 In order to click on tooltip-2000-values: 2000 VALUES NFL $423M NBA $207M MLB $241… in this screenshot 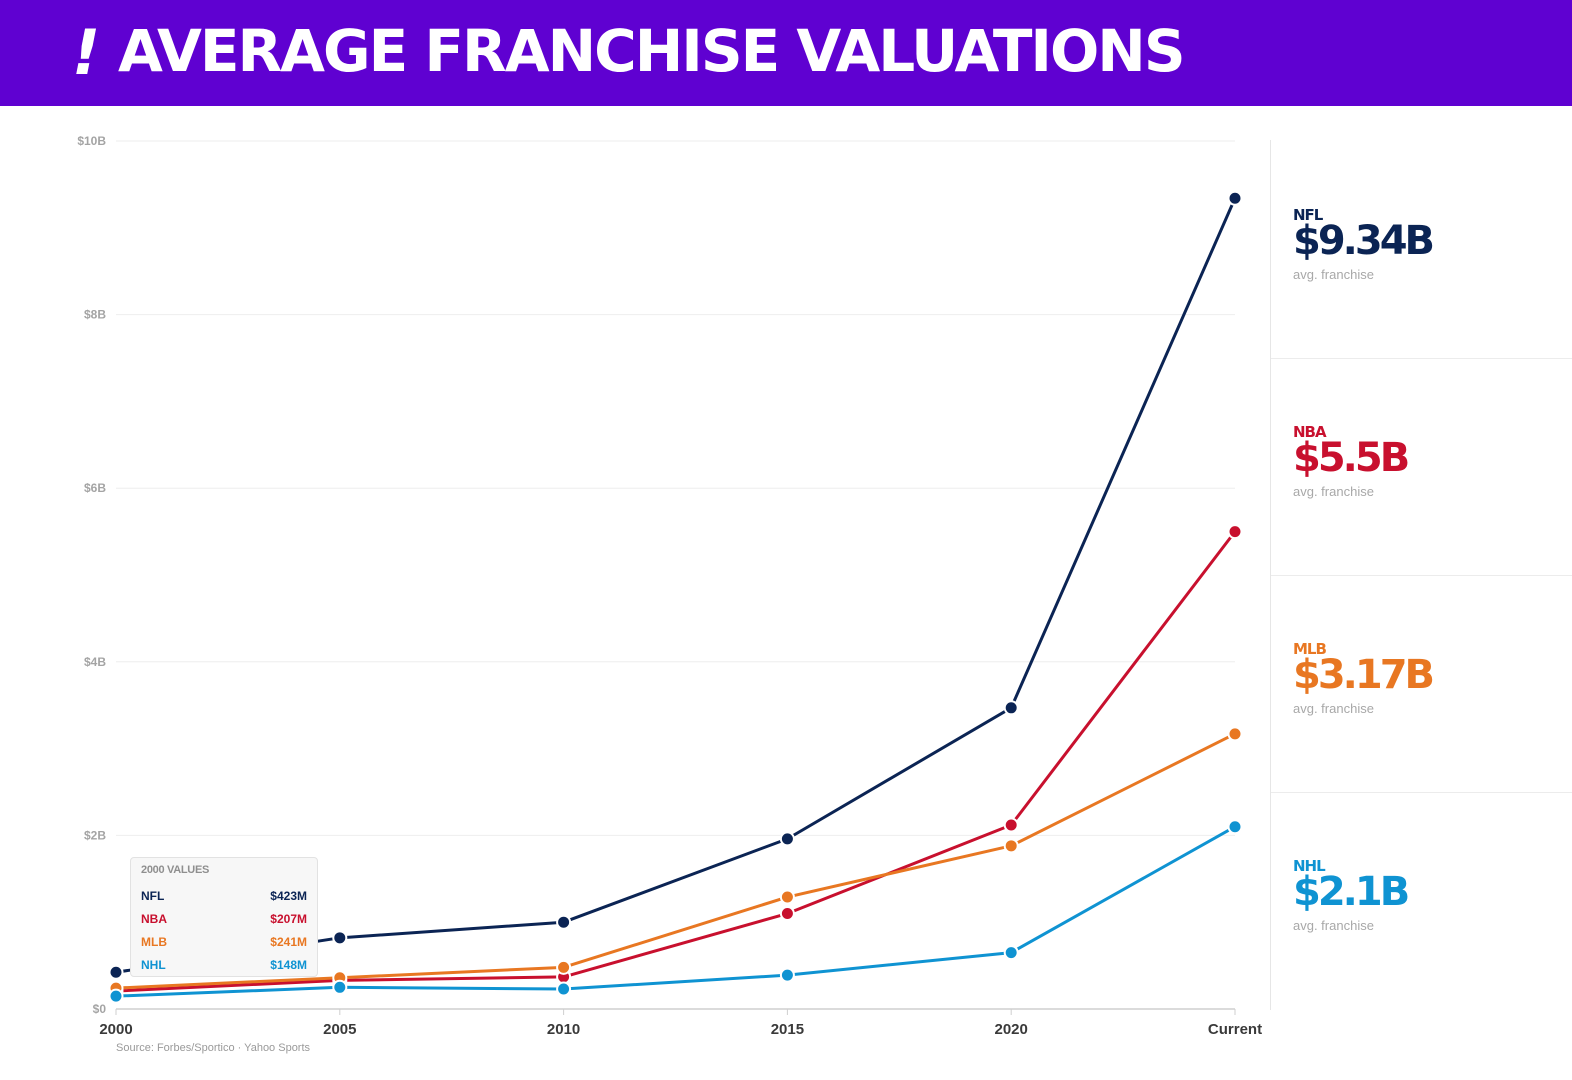, I will do `click(224, 917)`.